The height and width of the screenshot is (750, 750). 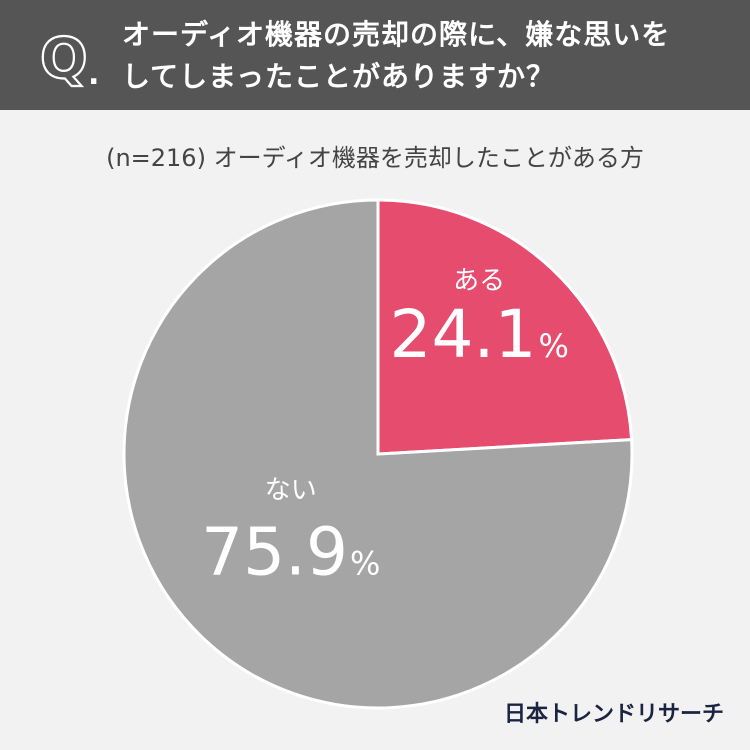 What do you see at coordinates (613, 714) in the screenshot?
I see `brand-logo: 日本トレンドリサーチ` at bounding box center [613, 714].